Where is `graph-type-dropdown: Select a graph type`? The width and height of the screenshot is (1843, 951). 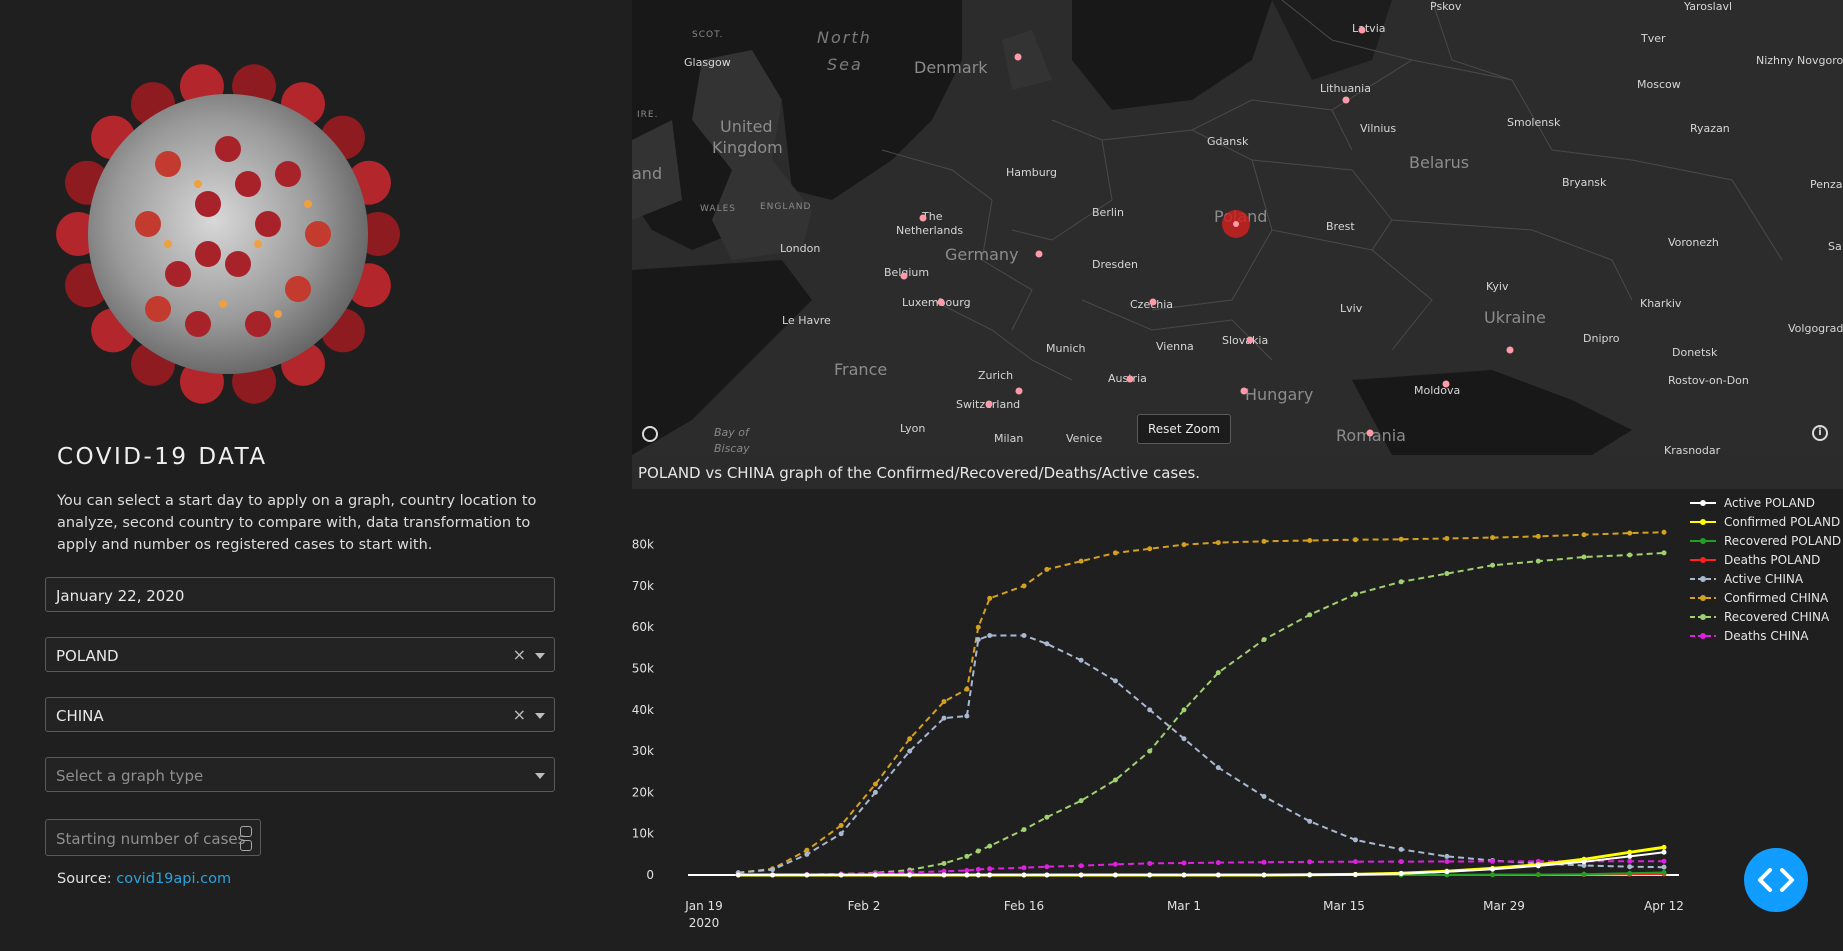
graph-type-dropdown: Select a graph type is located at coordinates (300, 774).